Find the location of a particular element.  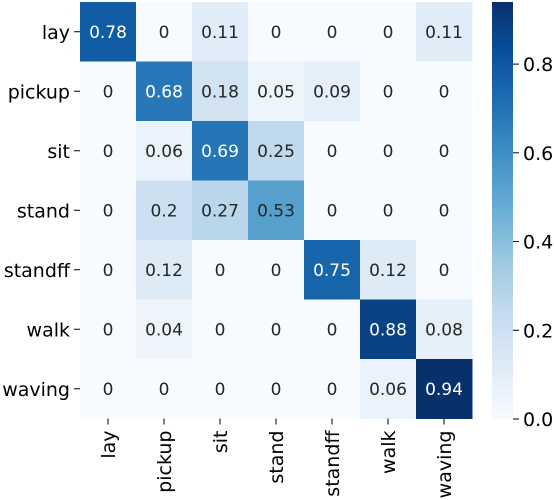

heatmap-cell-stand-walk is located at coordinates (388, 210).